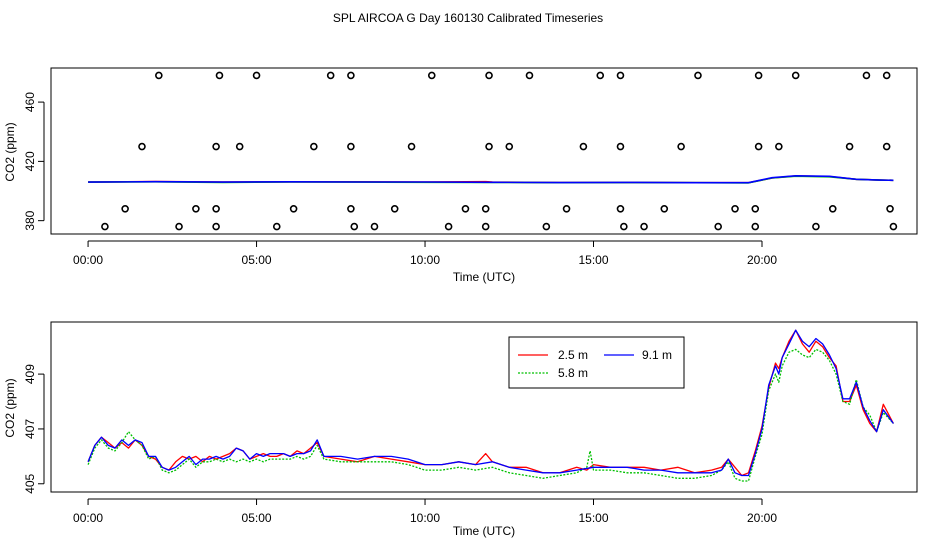 The image size is (936, 540). What do you see at coordinates (484, 531) in the screenshot?
I see `bottom-x-axis-label: Time (UTC)` at bounding box center [484, 531].